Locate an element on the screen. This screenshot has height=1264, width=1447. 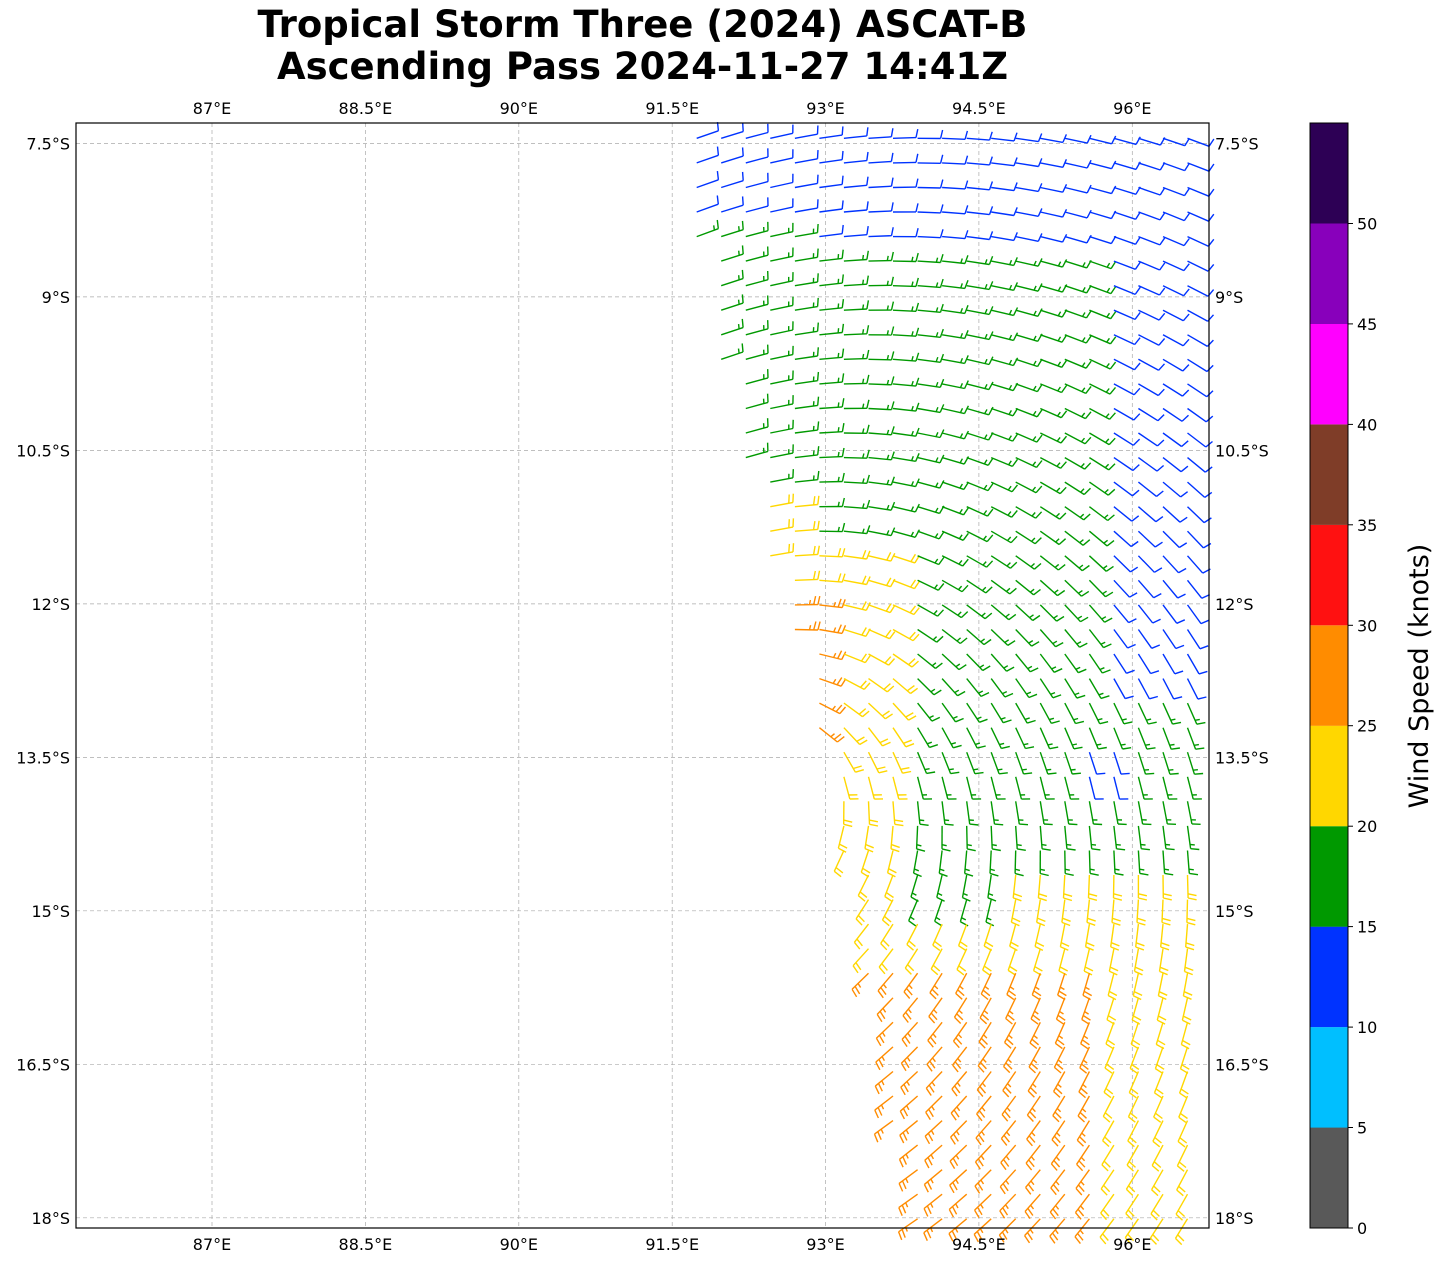
colorbar-tick-label: 50 is located at coordinates (1367, 224).